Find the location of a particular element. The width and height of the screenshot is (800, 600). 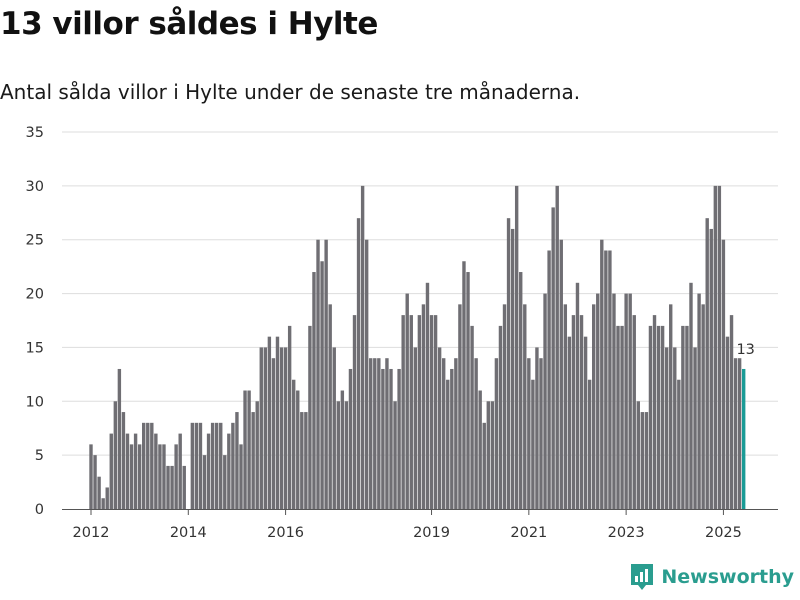

brand-name: Newsworthy is located at coordinates (727, 577).